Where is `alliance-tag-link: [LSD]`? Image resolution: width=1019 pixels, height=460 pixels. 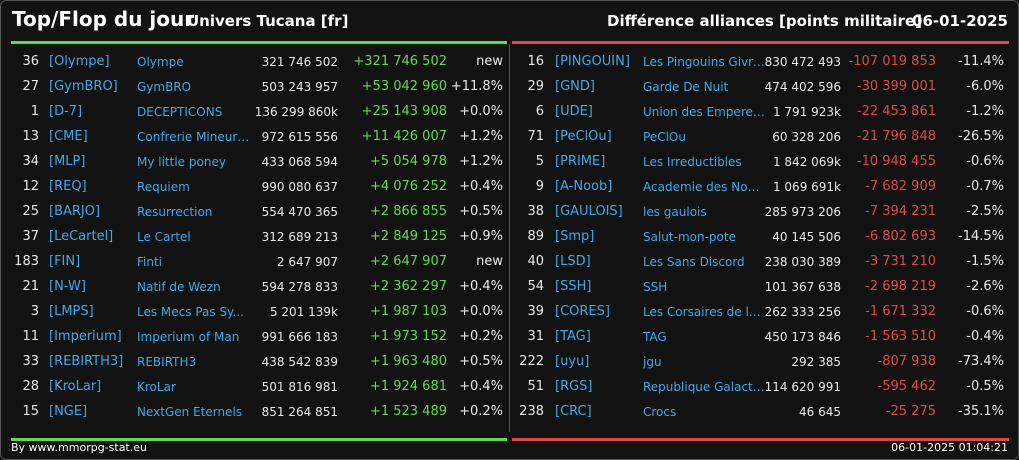 alliance-tag-link: [LSD] is located at coordinates (573, 261).